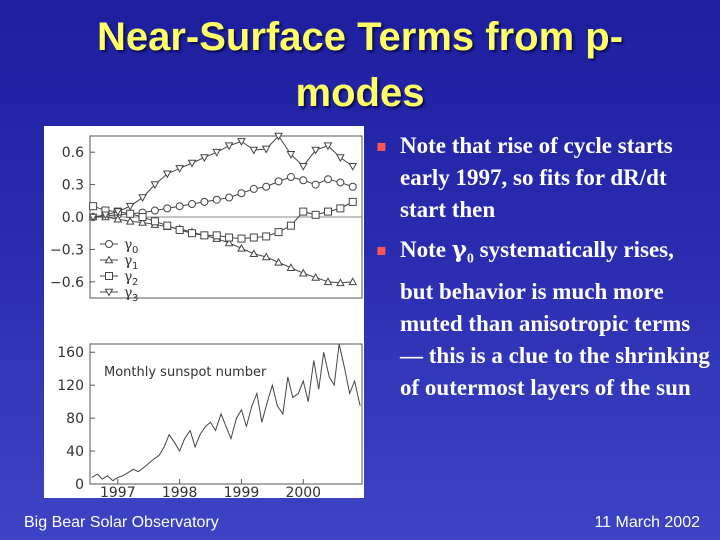 The height and width of the screenshot is (540, 720). What do you see at coordinates (70, 353) in the screenshot?
I see `y-tick-label: 160` at bounding box center [70, 353].